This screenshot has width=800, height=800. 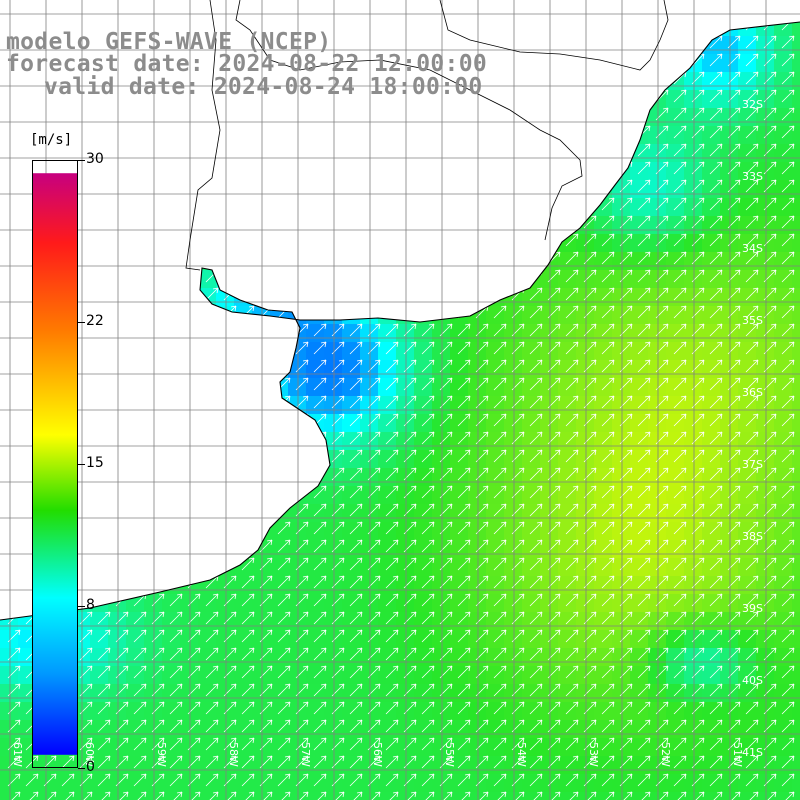 What do you see at coordinates (737, 754) in the screenshot?
I see `longitude-label: 51W` at bounding box center [737, 754].